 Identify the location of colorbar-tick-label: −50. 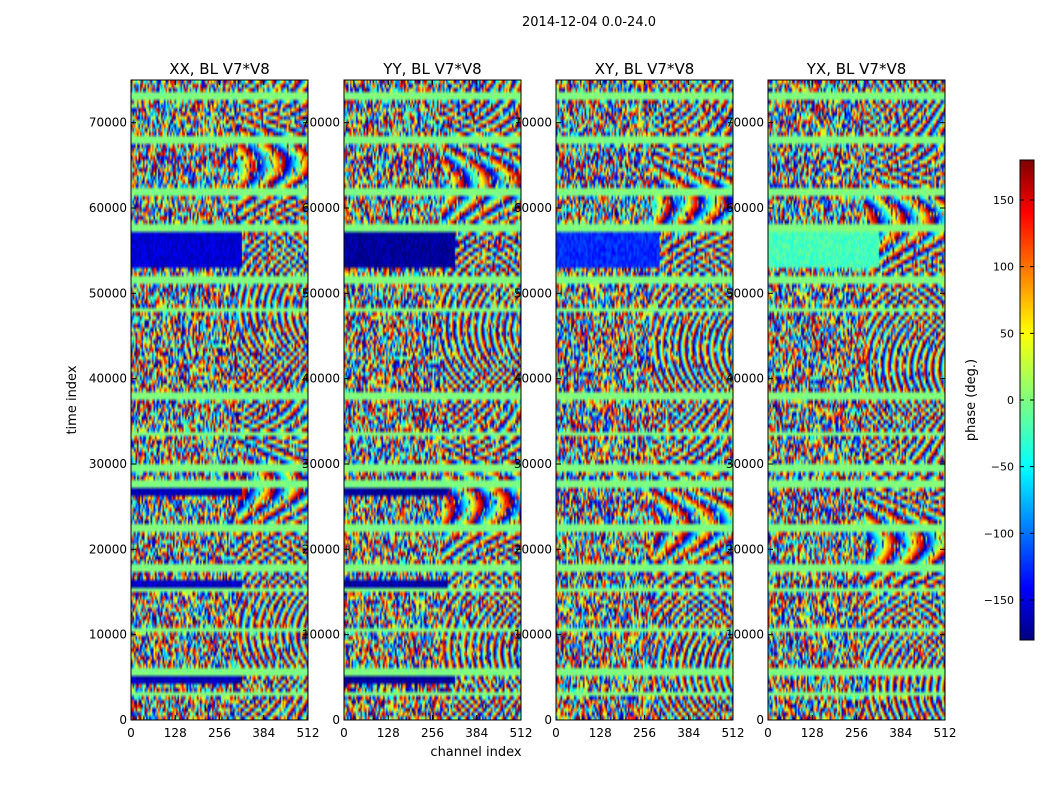
(1002, 467).